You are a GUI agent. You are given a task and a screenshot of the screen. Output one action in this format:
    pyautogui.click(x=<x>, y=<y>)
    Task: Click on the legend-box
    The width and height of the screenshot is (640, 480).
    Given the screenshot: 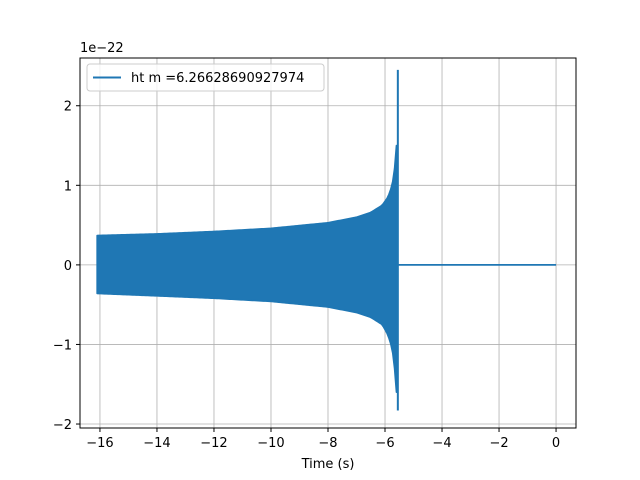 What is the action you would take?
    pyautogui.click(x=205, y=77)
    